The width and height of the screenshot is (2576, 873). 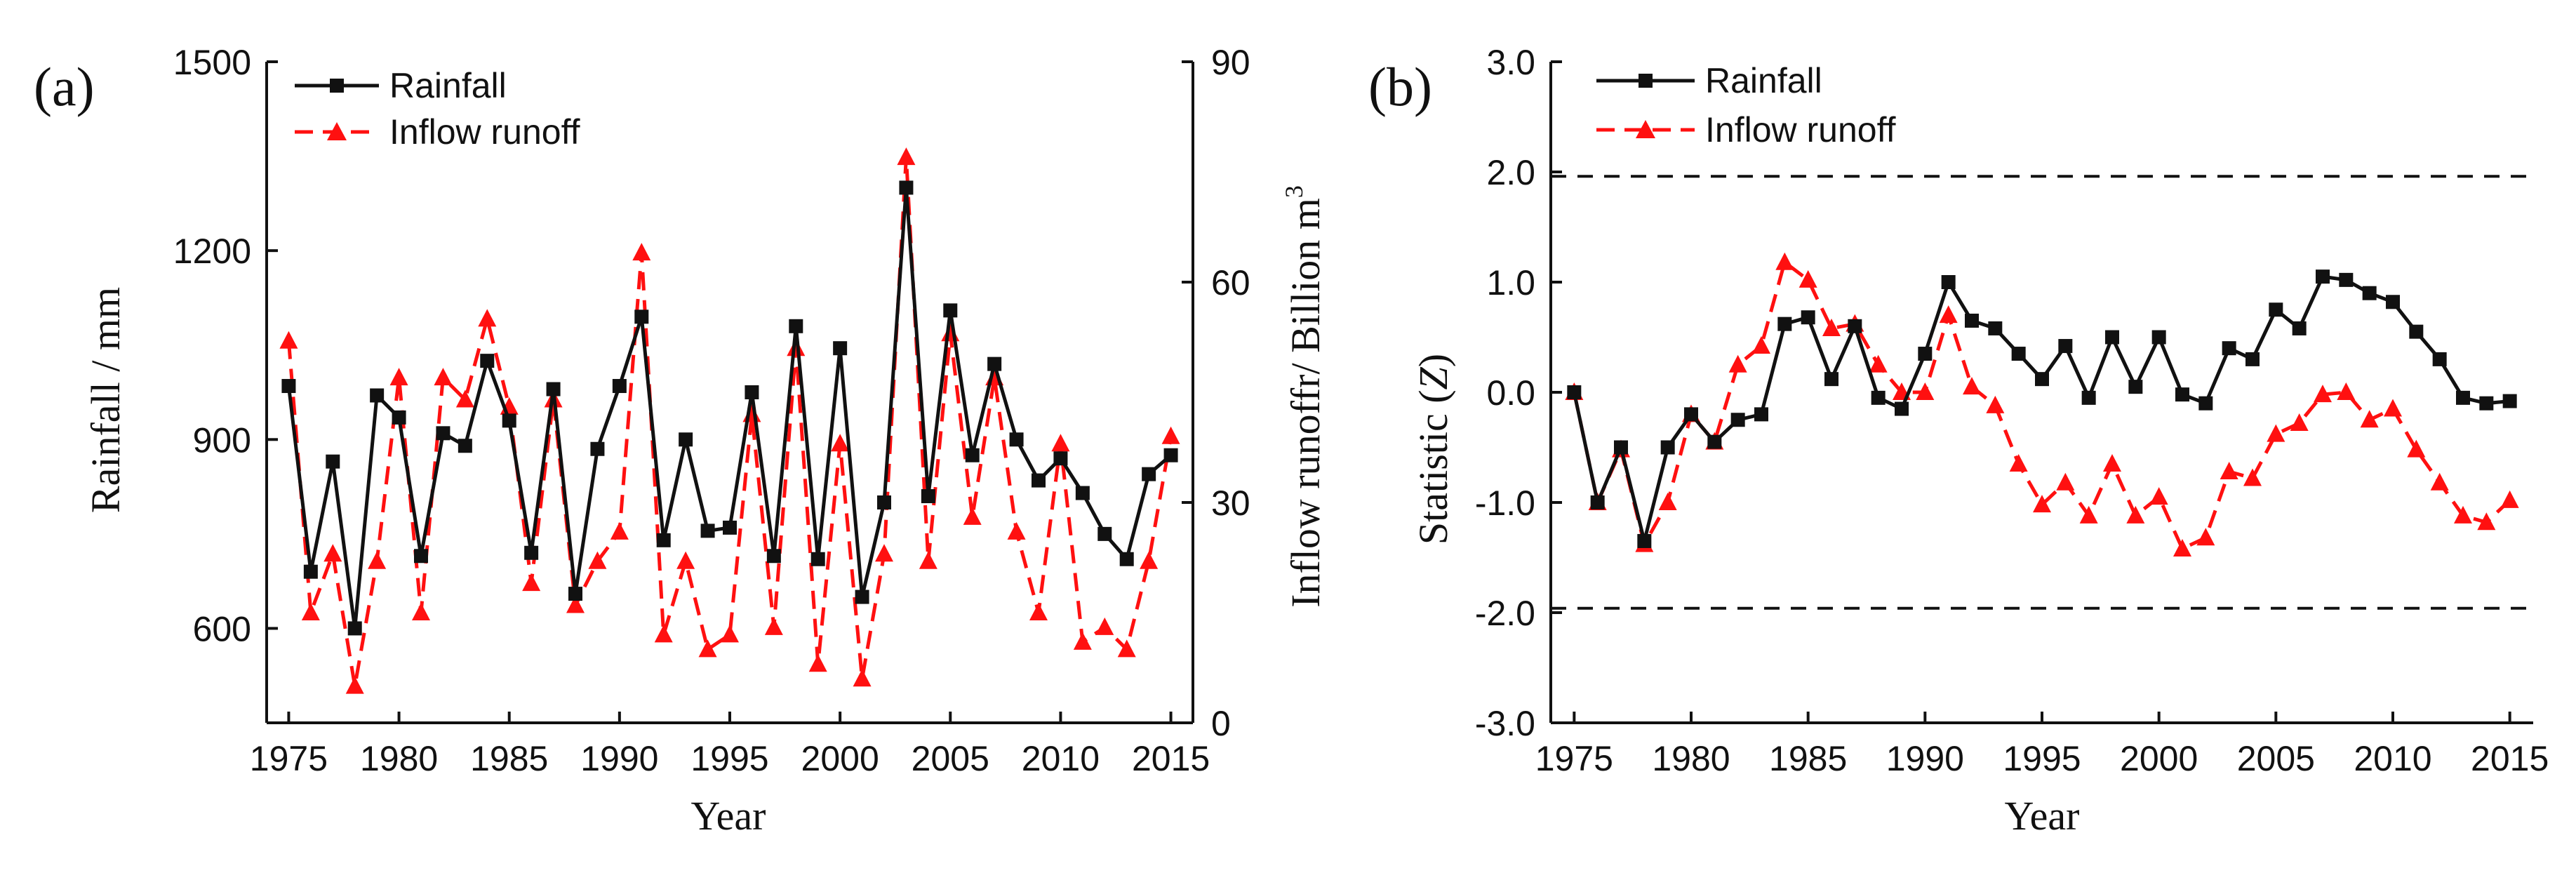 What do you see at coordinates (1171, 758) in the screenshot?
I see `panel-a-x-tick-label: 2015` at bounding box center [1171, 758].